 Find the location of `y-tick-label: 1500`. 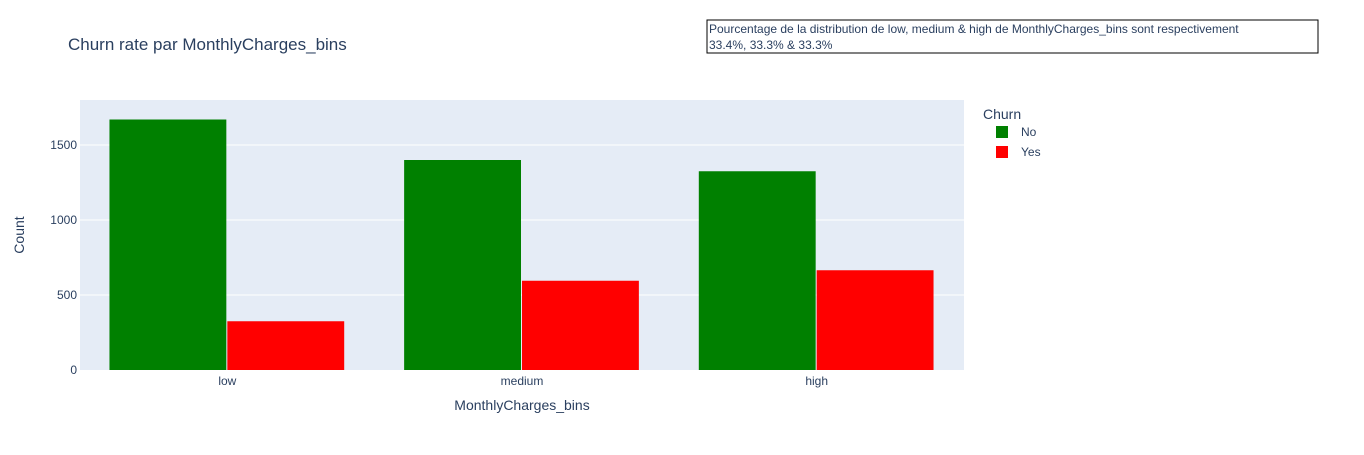

y-tick-label: 1500 is located at coordinates (63, 145).